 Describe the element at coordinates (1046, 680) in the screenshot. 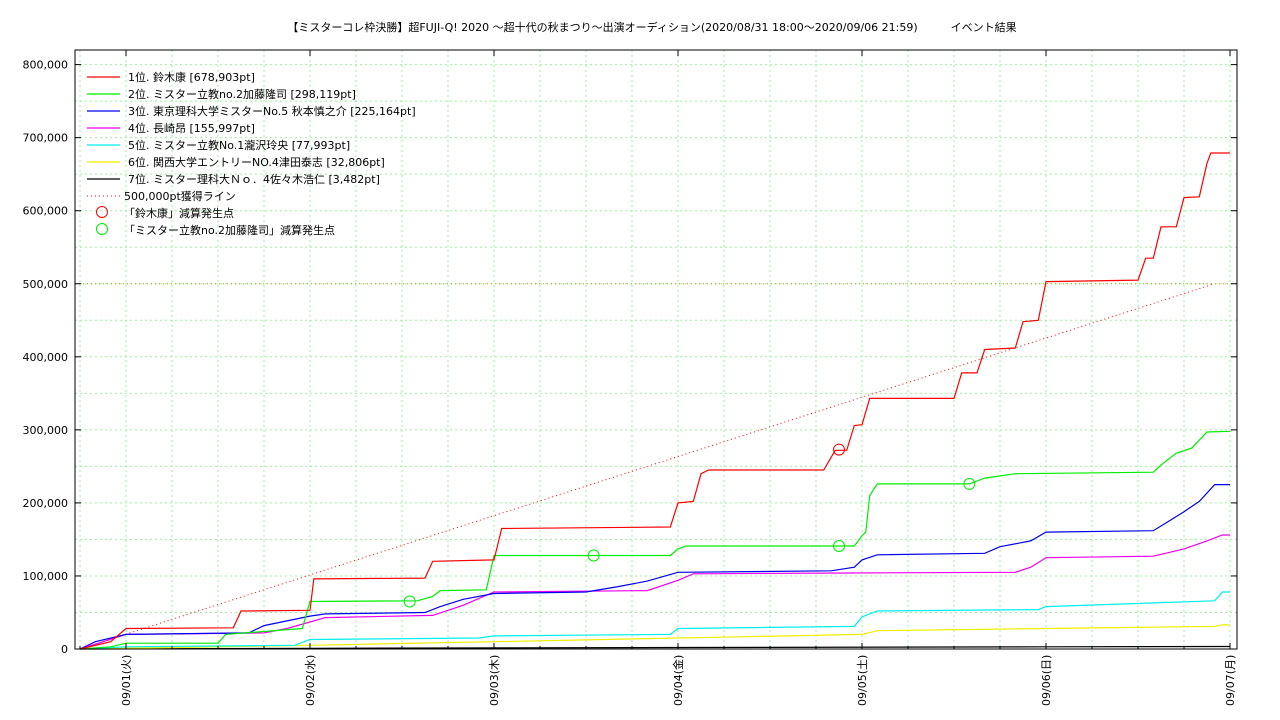

I see `x-tick-label: 09/06(日)` at that location.